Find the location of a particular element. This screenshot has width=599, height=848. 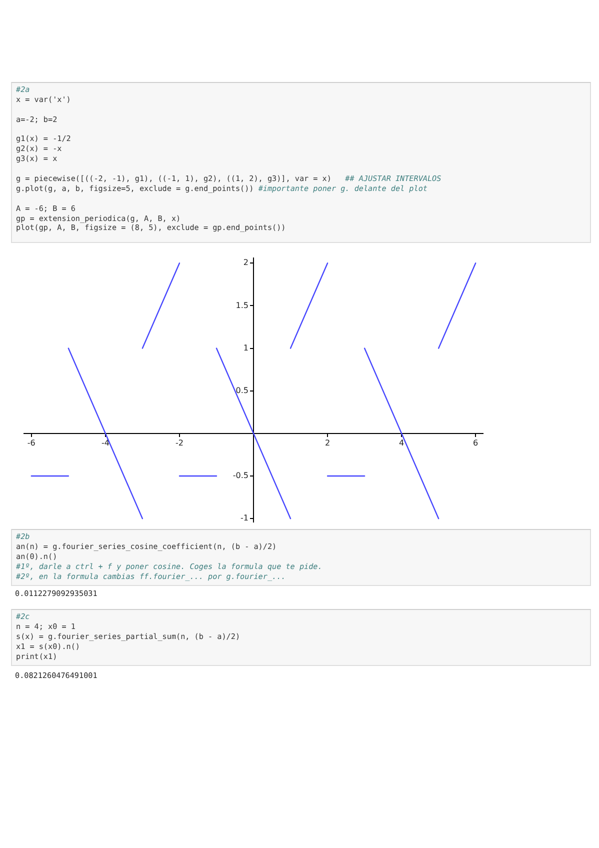

y-tick-label: -0.5 is located at coordinates (240, 475).